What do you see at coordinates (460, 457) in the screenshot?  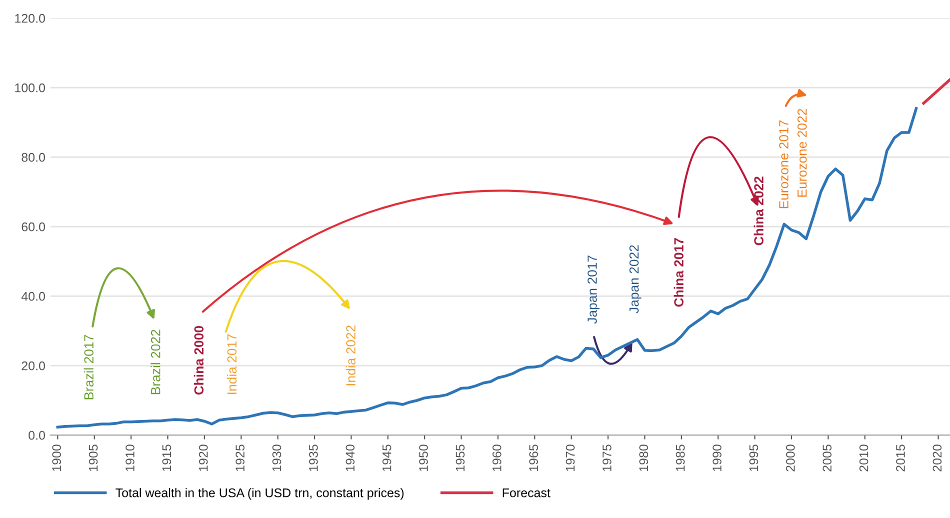 I see `x-tick-label: 1955` at bounding box center [460, 457].